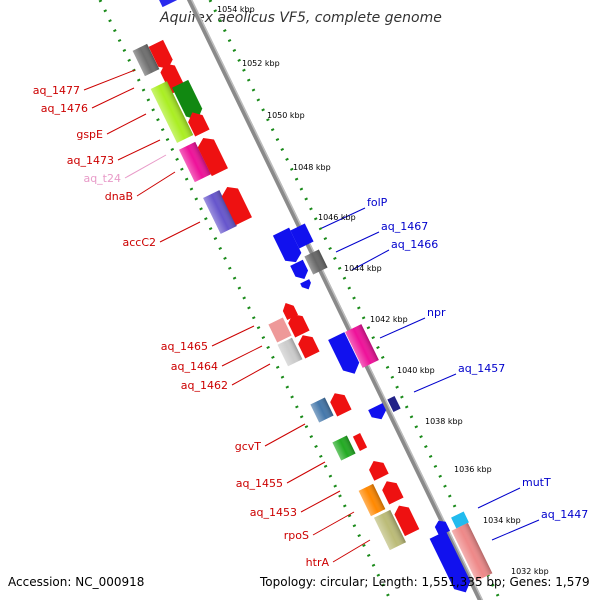 This screenshot has width=600, height=600. I want to click on gene-label: mutT, so click(536, 482).